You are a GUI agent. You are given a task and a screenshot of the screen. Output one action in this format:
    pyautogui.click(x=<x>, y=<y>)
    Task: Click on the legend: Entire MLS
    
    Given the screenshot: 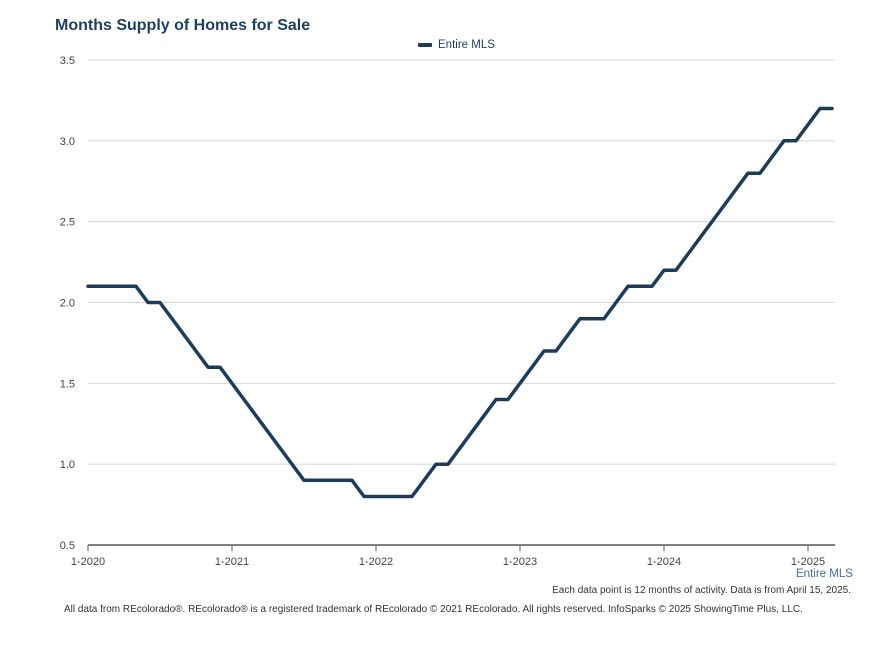 What is the action you would take?
    pyautogui.click(x=456, y=45)
    